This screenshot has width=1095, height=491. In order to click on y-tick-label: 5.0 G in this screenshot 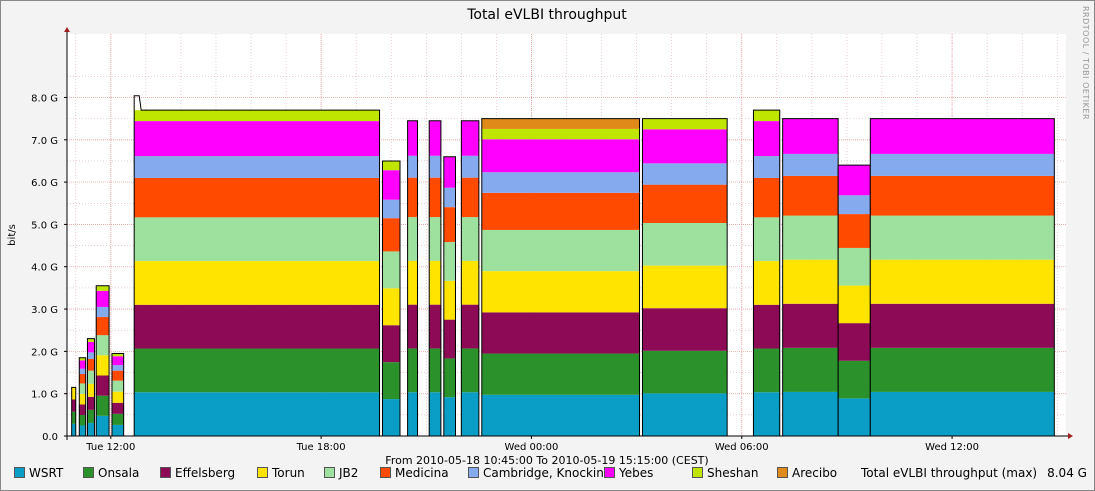, I will do `click(44, 225)`.